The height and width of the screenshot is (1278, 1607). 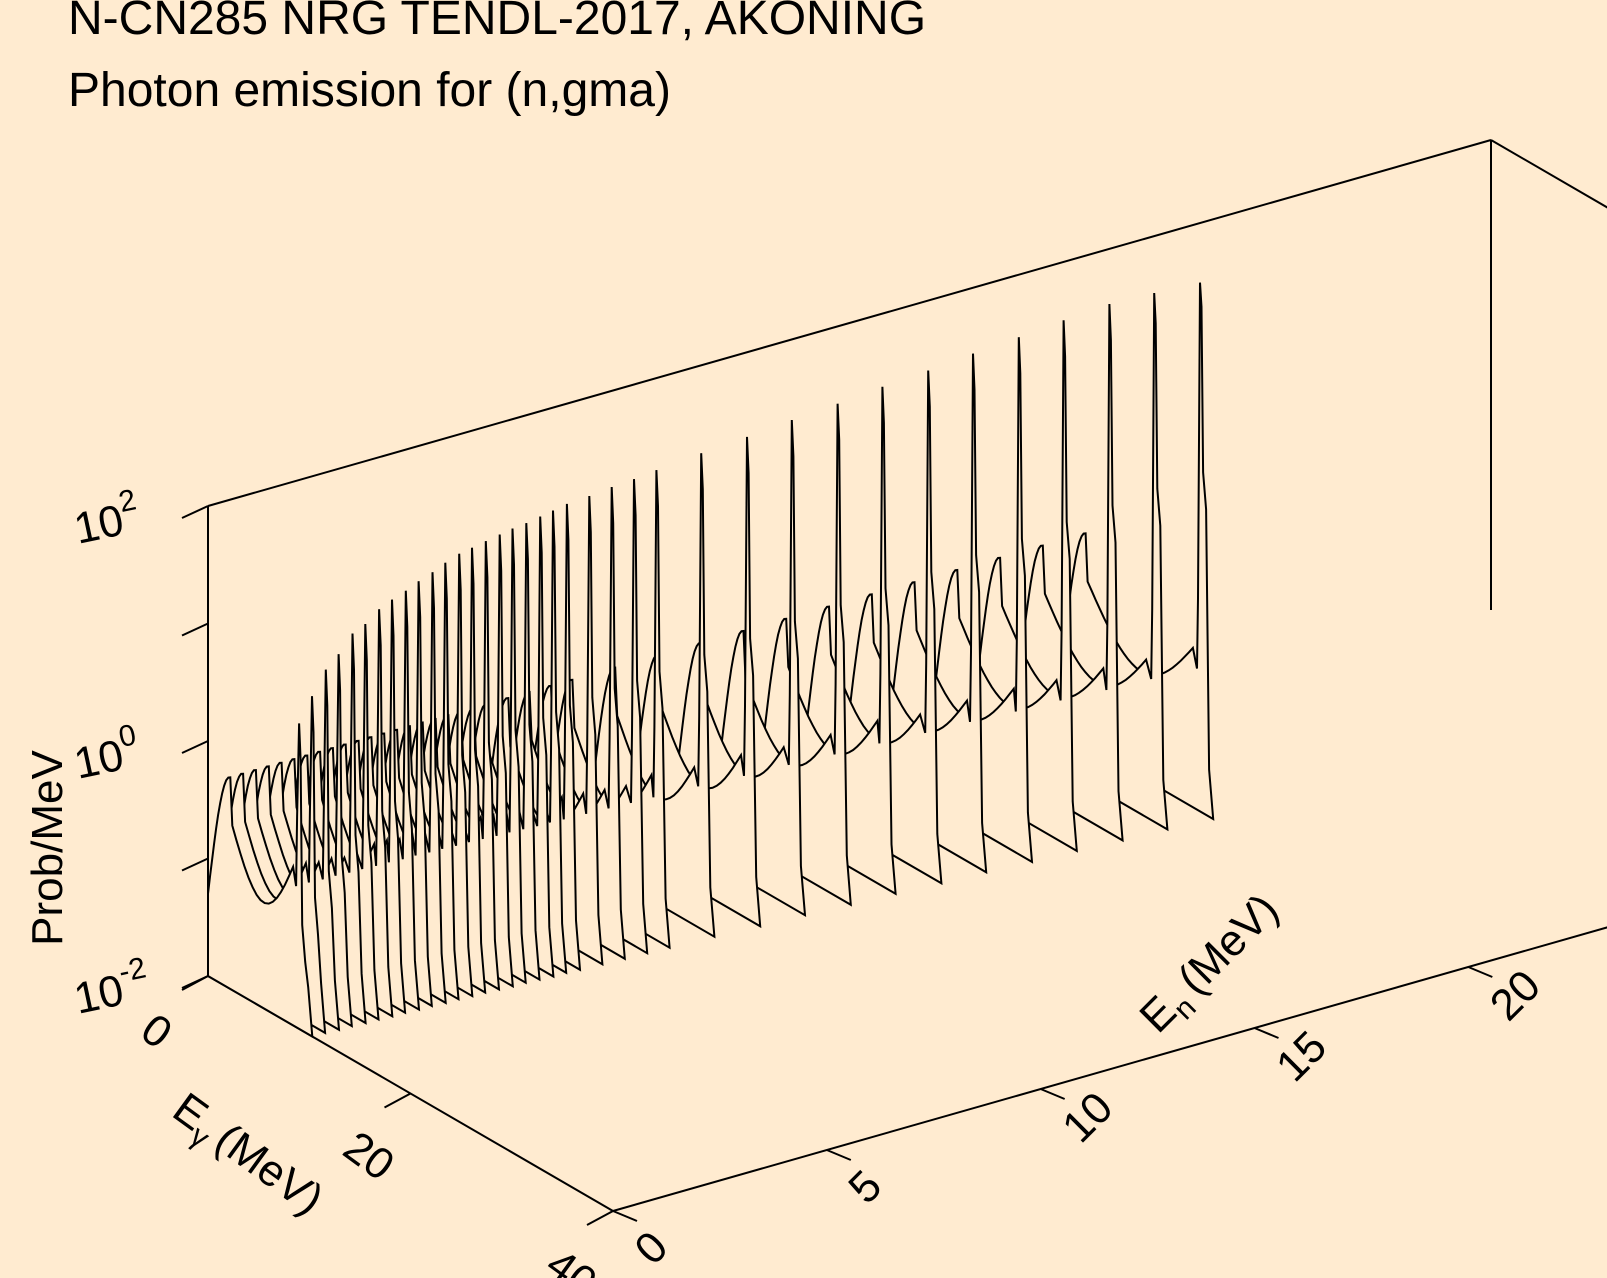 What do you see at coordinates (1515, 995) in the screenshot?
I see `y-tick-label: 20` at bounding box center [1515, 995].